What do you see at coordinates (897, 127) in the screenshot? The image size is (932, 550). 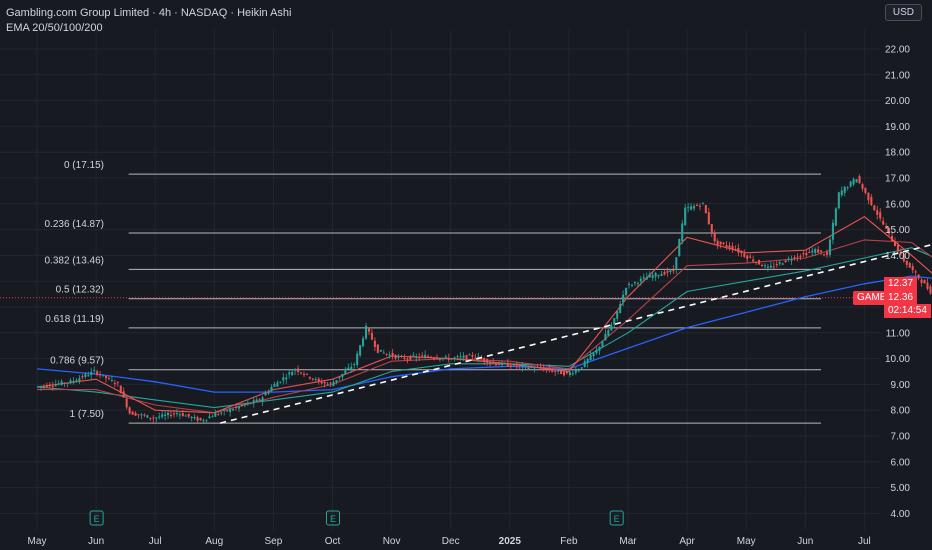 I see `y-tick-label: 19.00` at bounding box center [897, 127].